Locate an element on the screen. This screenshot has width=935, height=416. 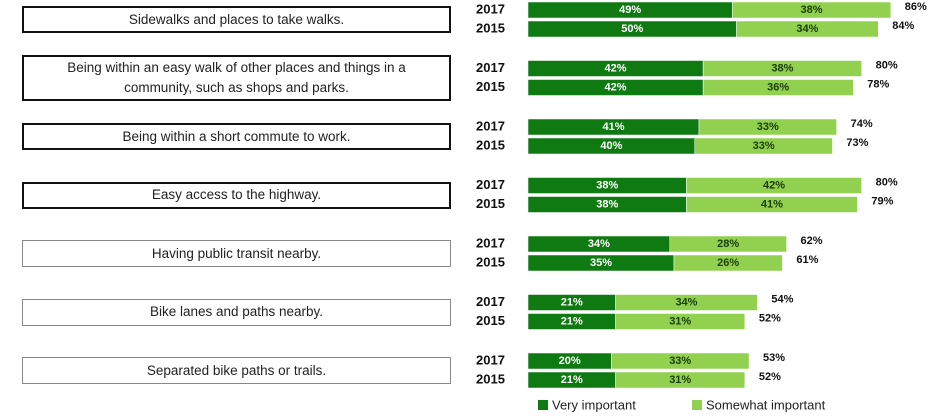
value-label: 28% is located at coordinates (728, 244).